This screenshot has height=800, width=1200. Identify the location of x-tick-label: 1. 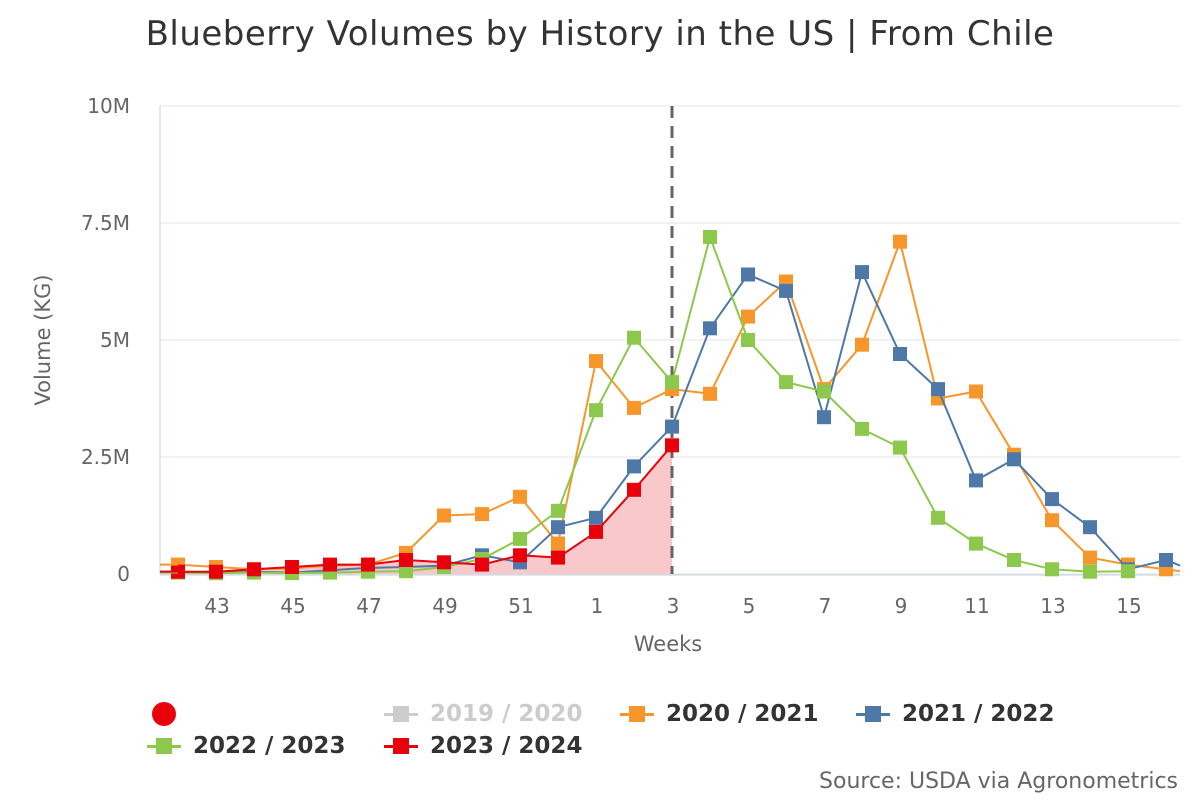
(597, 606).